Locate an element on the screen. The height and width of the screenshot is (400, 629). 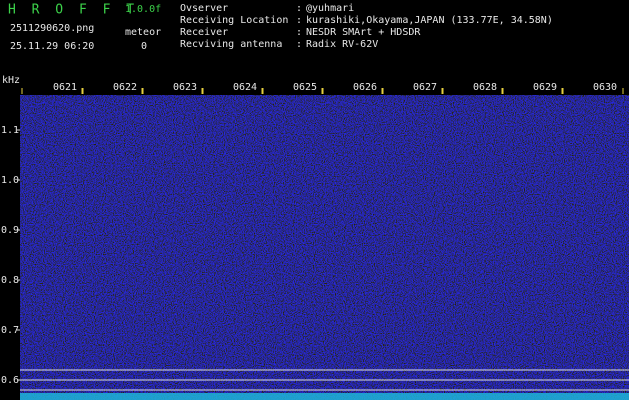
info-label: Receiving Location is located at coordinates (234, 20).